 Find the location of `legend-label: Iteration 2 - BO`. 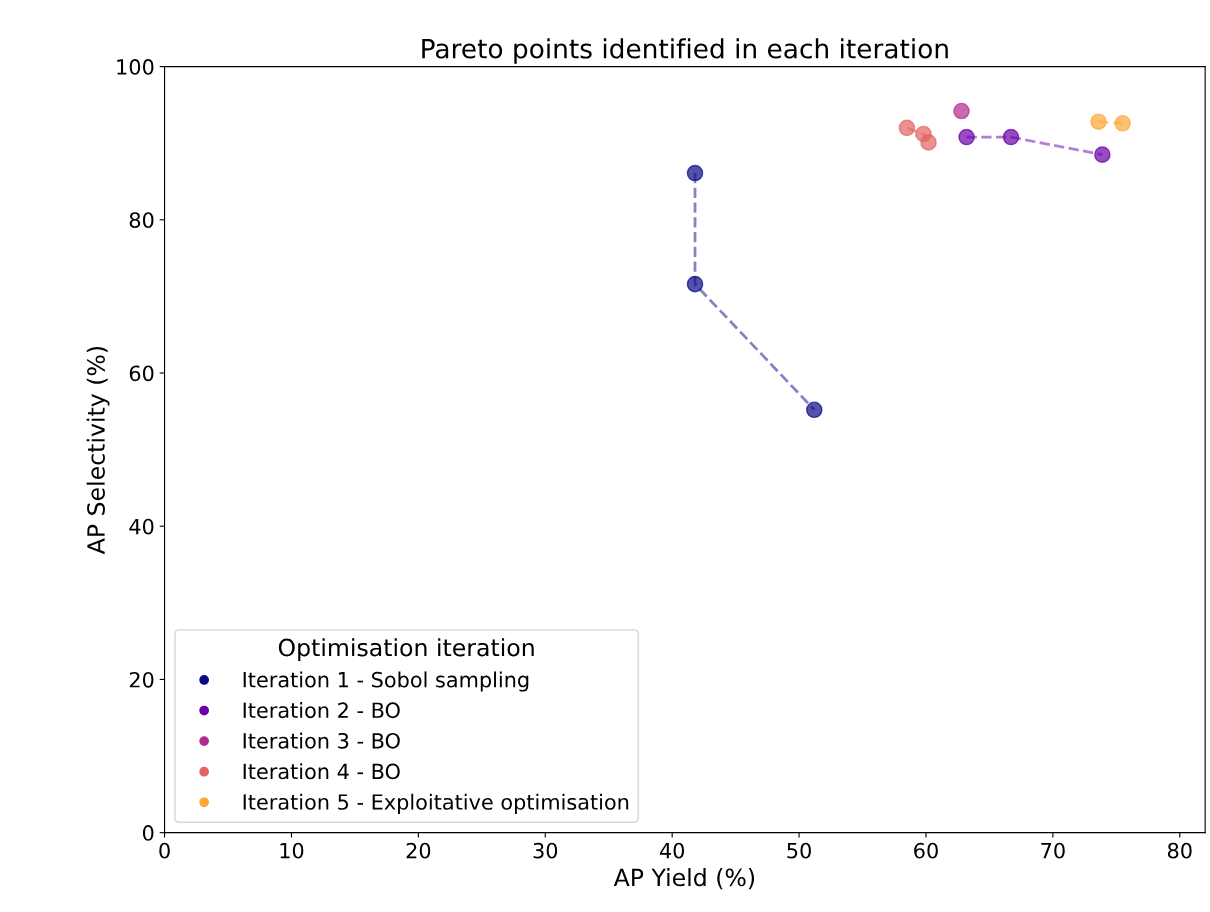

legend-label: Iteration 2 - BO is located at coordinates (321, 710).